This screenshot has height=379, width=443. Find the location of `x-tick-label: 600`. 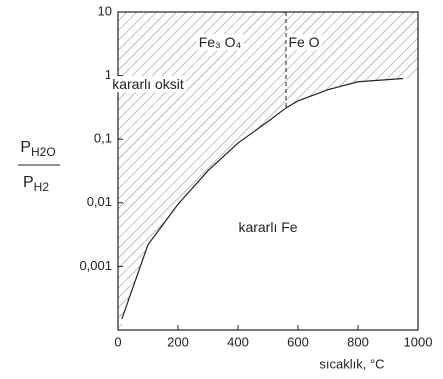

x-tick-label: 600 is located at coordinates (298, 341).